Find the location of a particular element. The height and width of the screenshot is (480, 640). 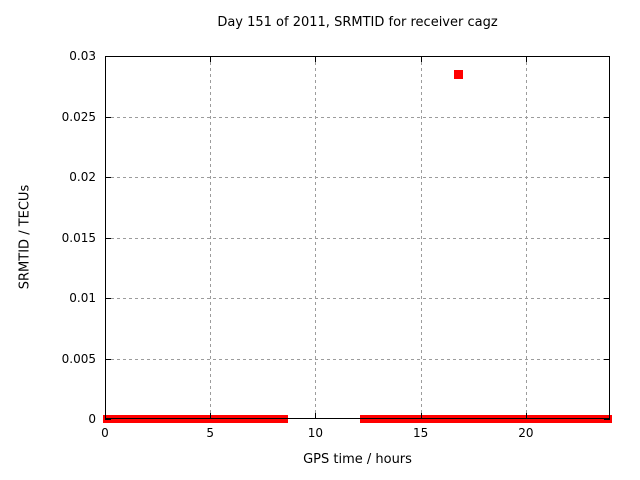

x-tick-label: 0 is located at coordinates (105, 433).